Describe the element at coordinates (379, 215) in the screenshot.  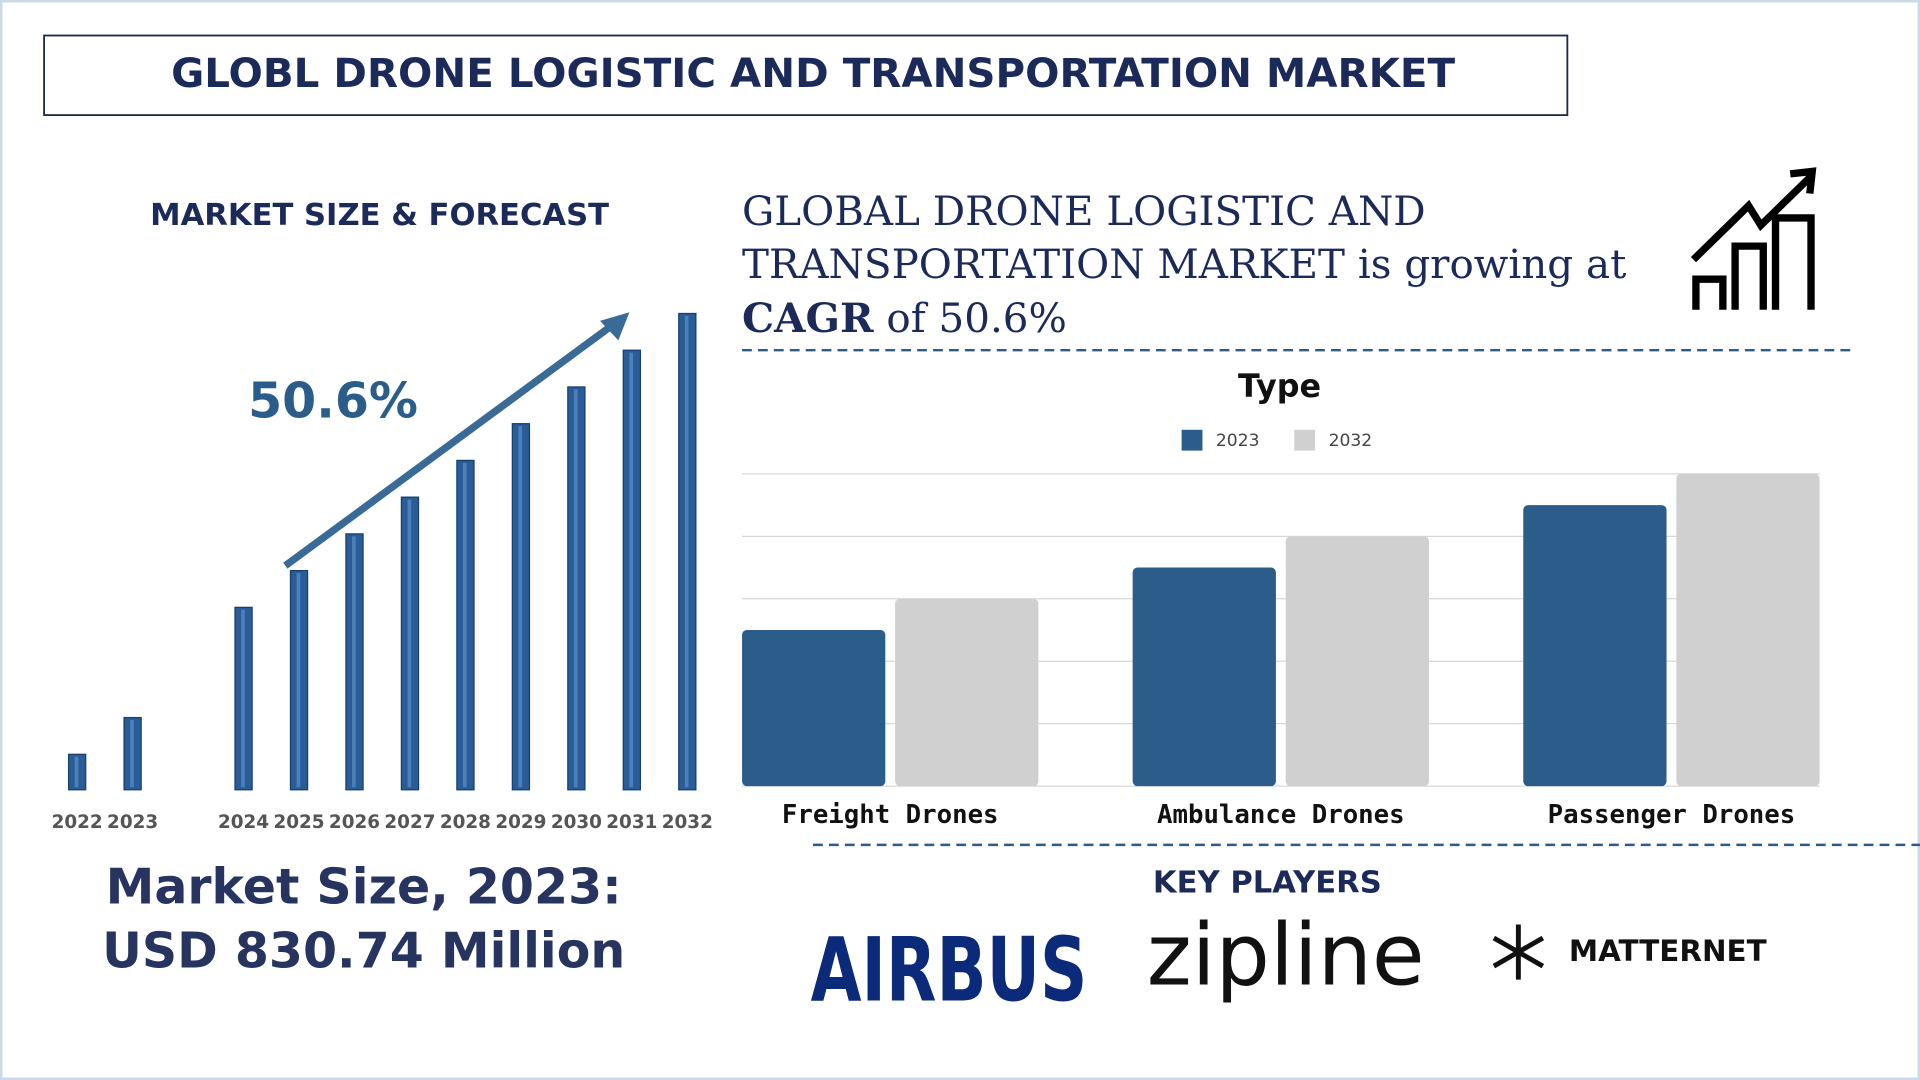
I see `left-chart-title: MARKET SIZE & FORECAST` at that location.